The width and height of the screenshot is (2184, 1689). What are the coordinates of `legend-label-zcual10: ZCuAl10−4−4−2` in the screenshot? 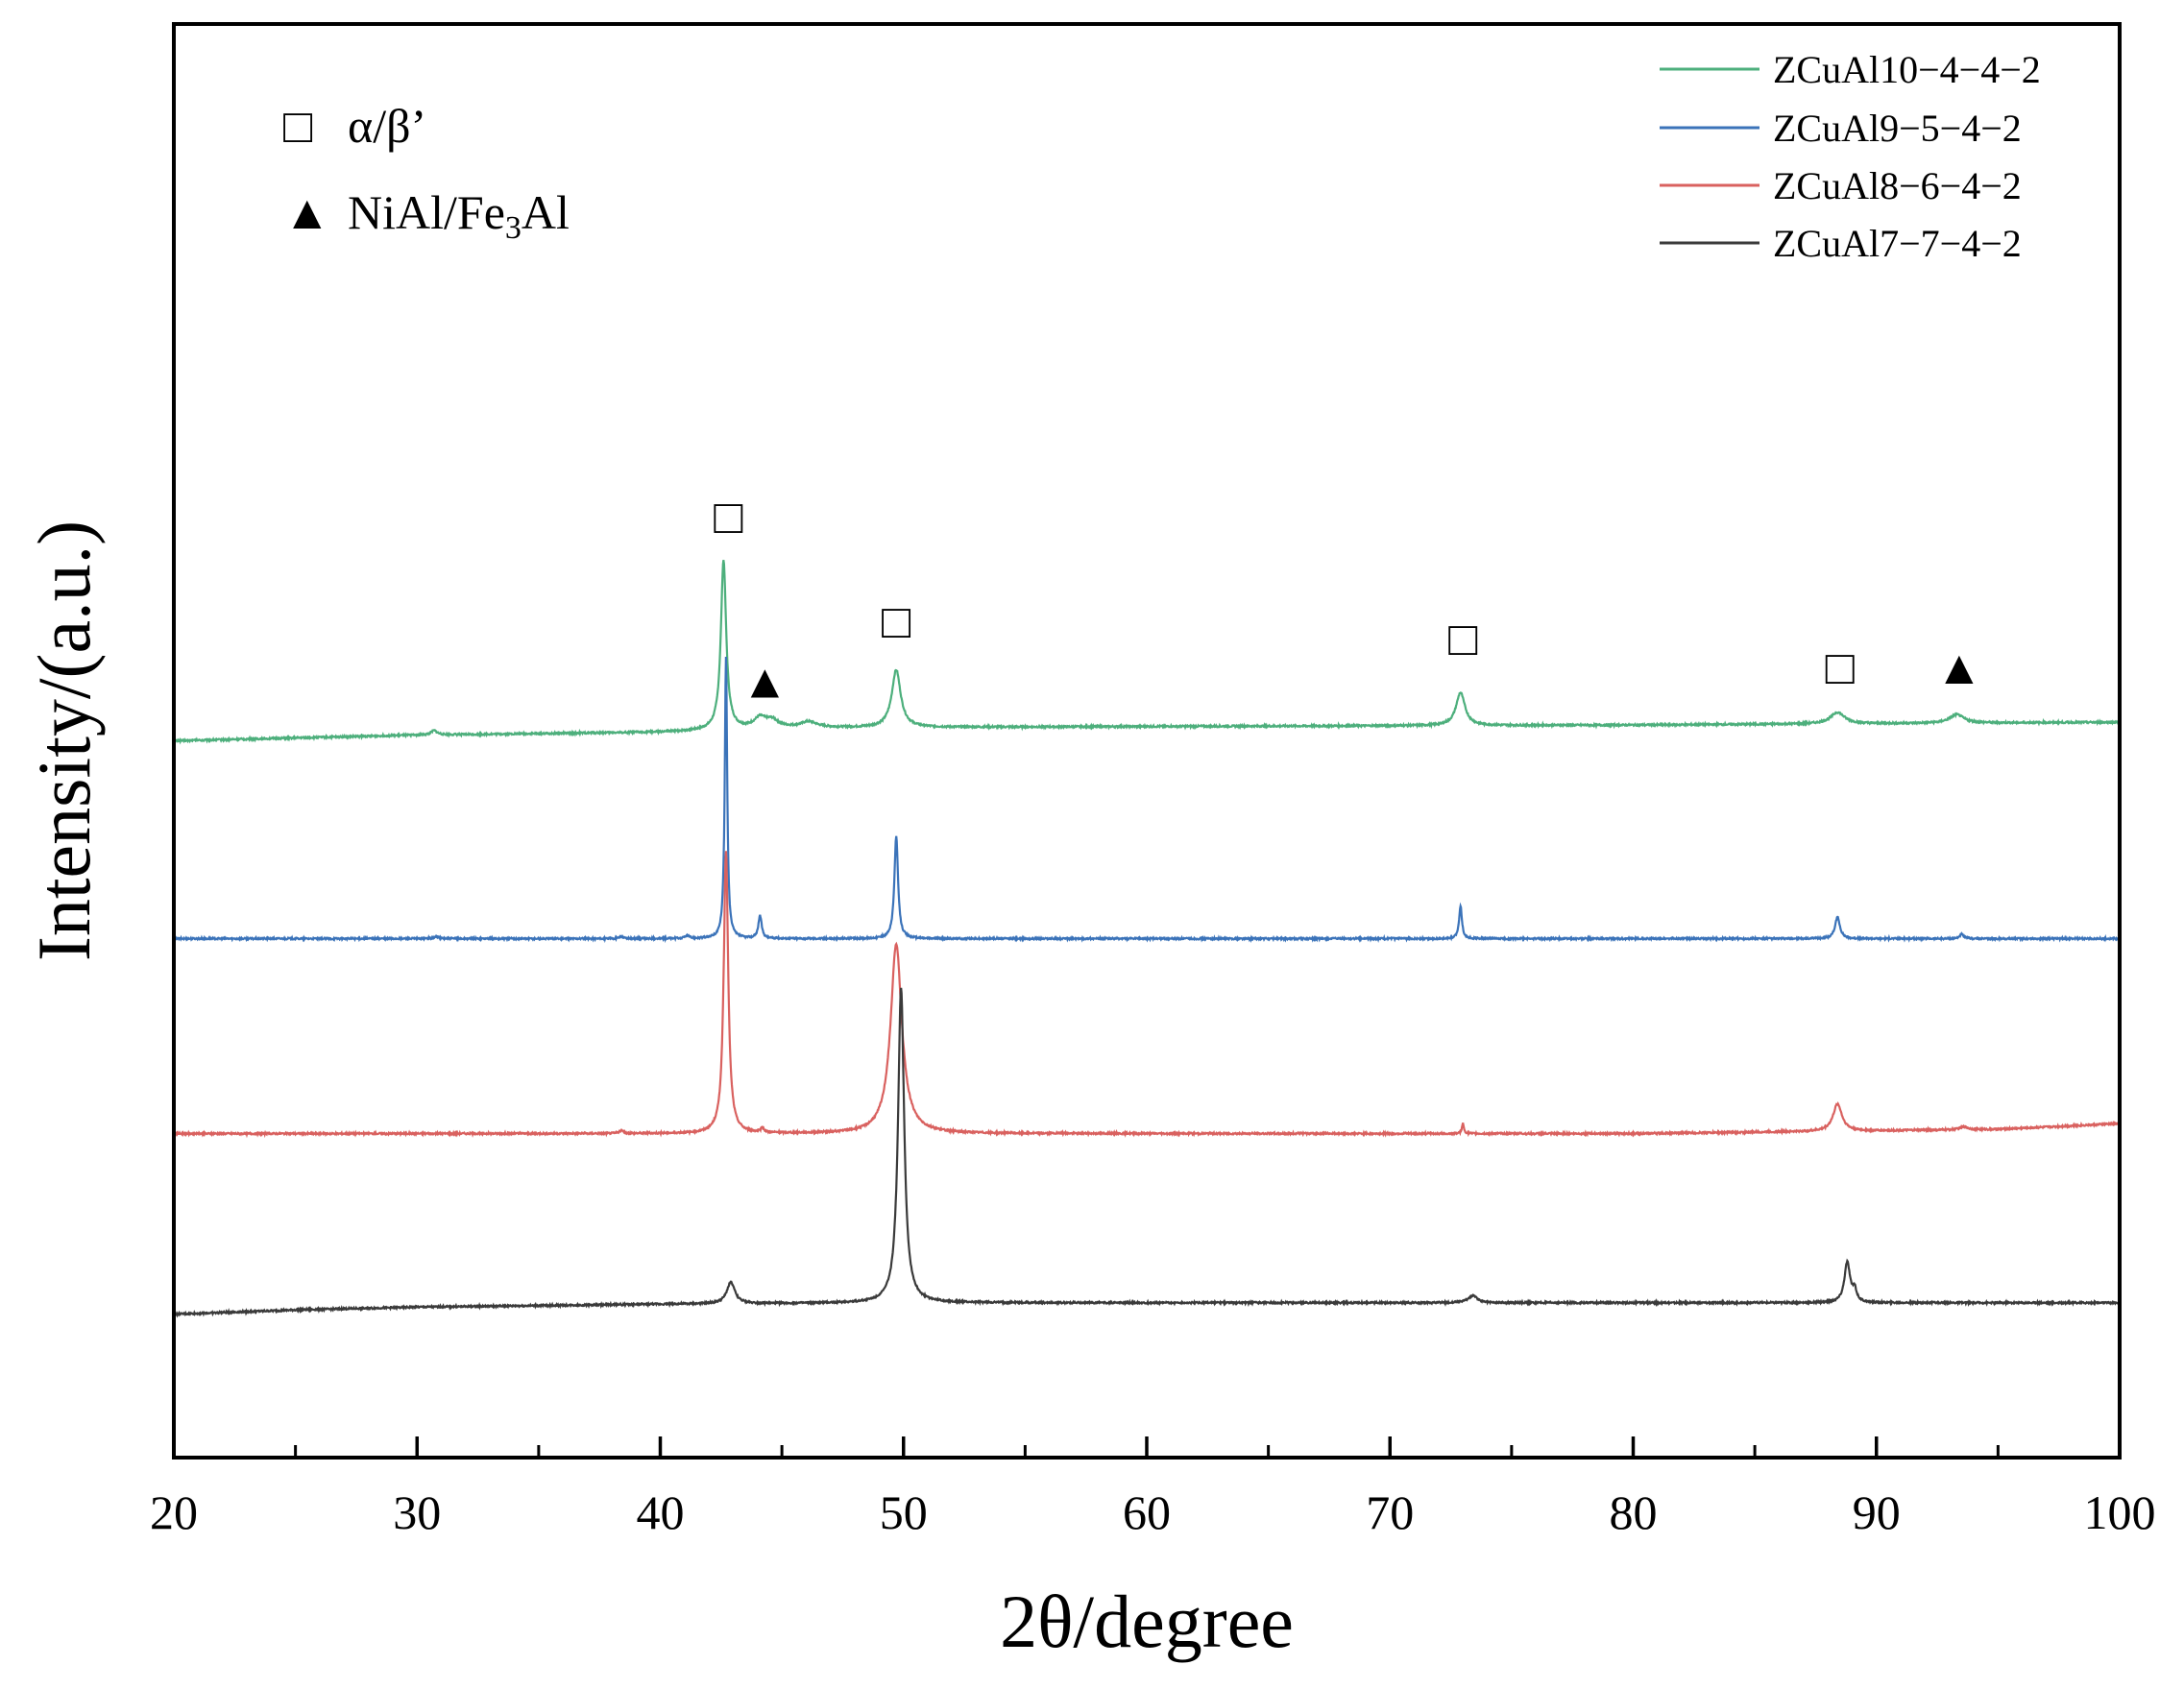 It's located at (1907, 69).